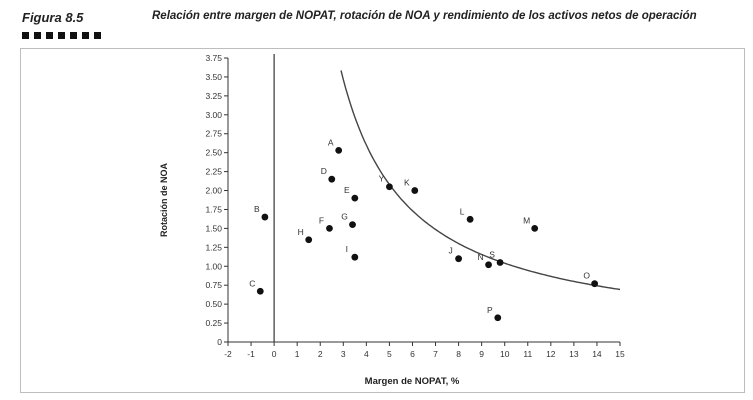 The image size is (753, 400). Describe the element at coordinates (535, 228) in the screenshot. I see `data-point-m` at that location.